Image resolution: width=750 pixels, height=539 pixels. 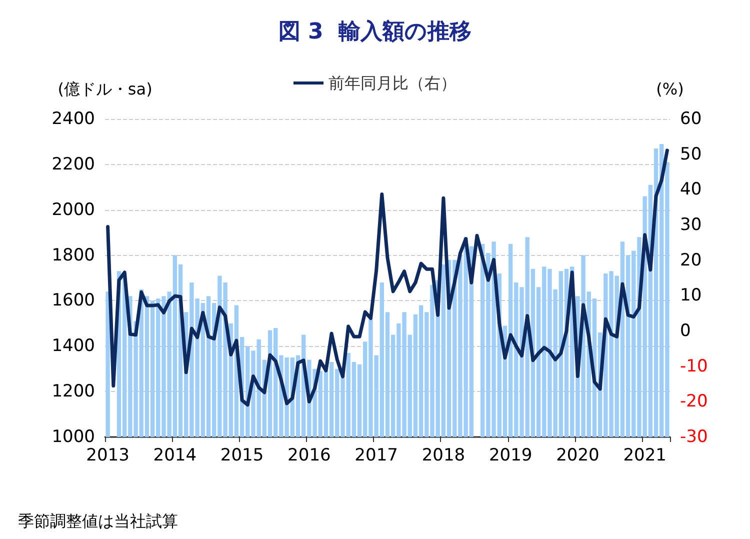 I want to click on y2-tick-label: 60, so click(x=691, y=119).